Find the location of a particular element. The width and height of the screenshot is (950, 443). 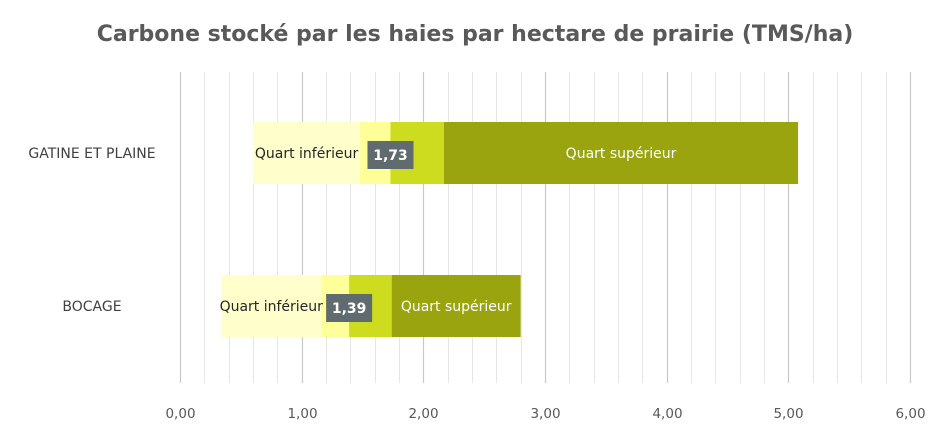

median-label: 1,39 is located at coordinates (349, 309).